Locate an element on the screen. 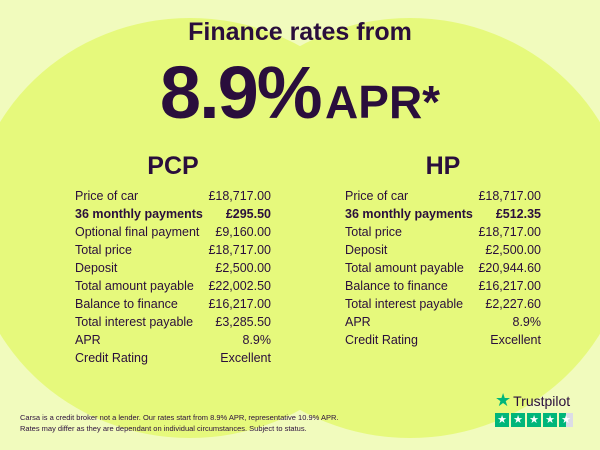 The image size is (600, 450). table-row: Total interest payable £2,227.60 is located at coordinates (443, 304).